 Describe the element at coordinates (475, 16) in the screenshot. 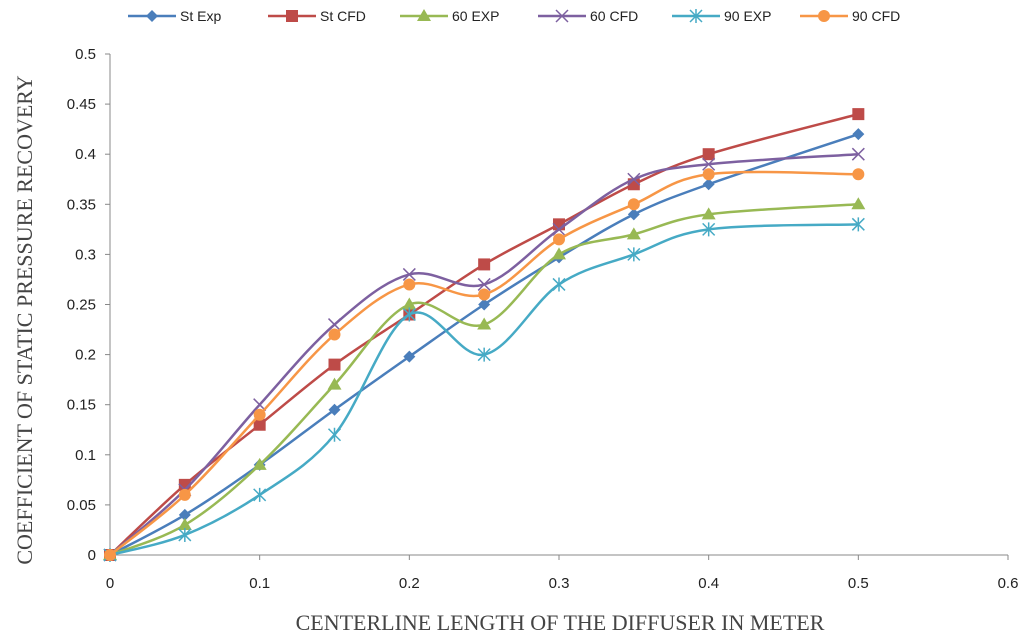

I see `legend-label: 60 EXP` at that location.